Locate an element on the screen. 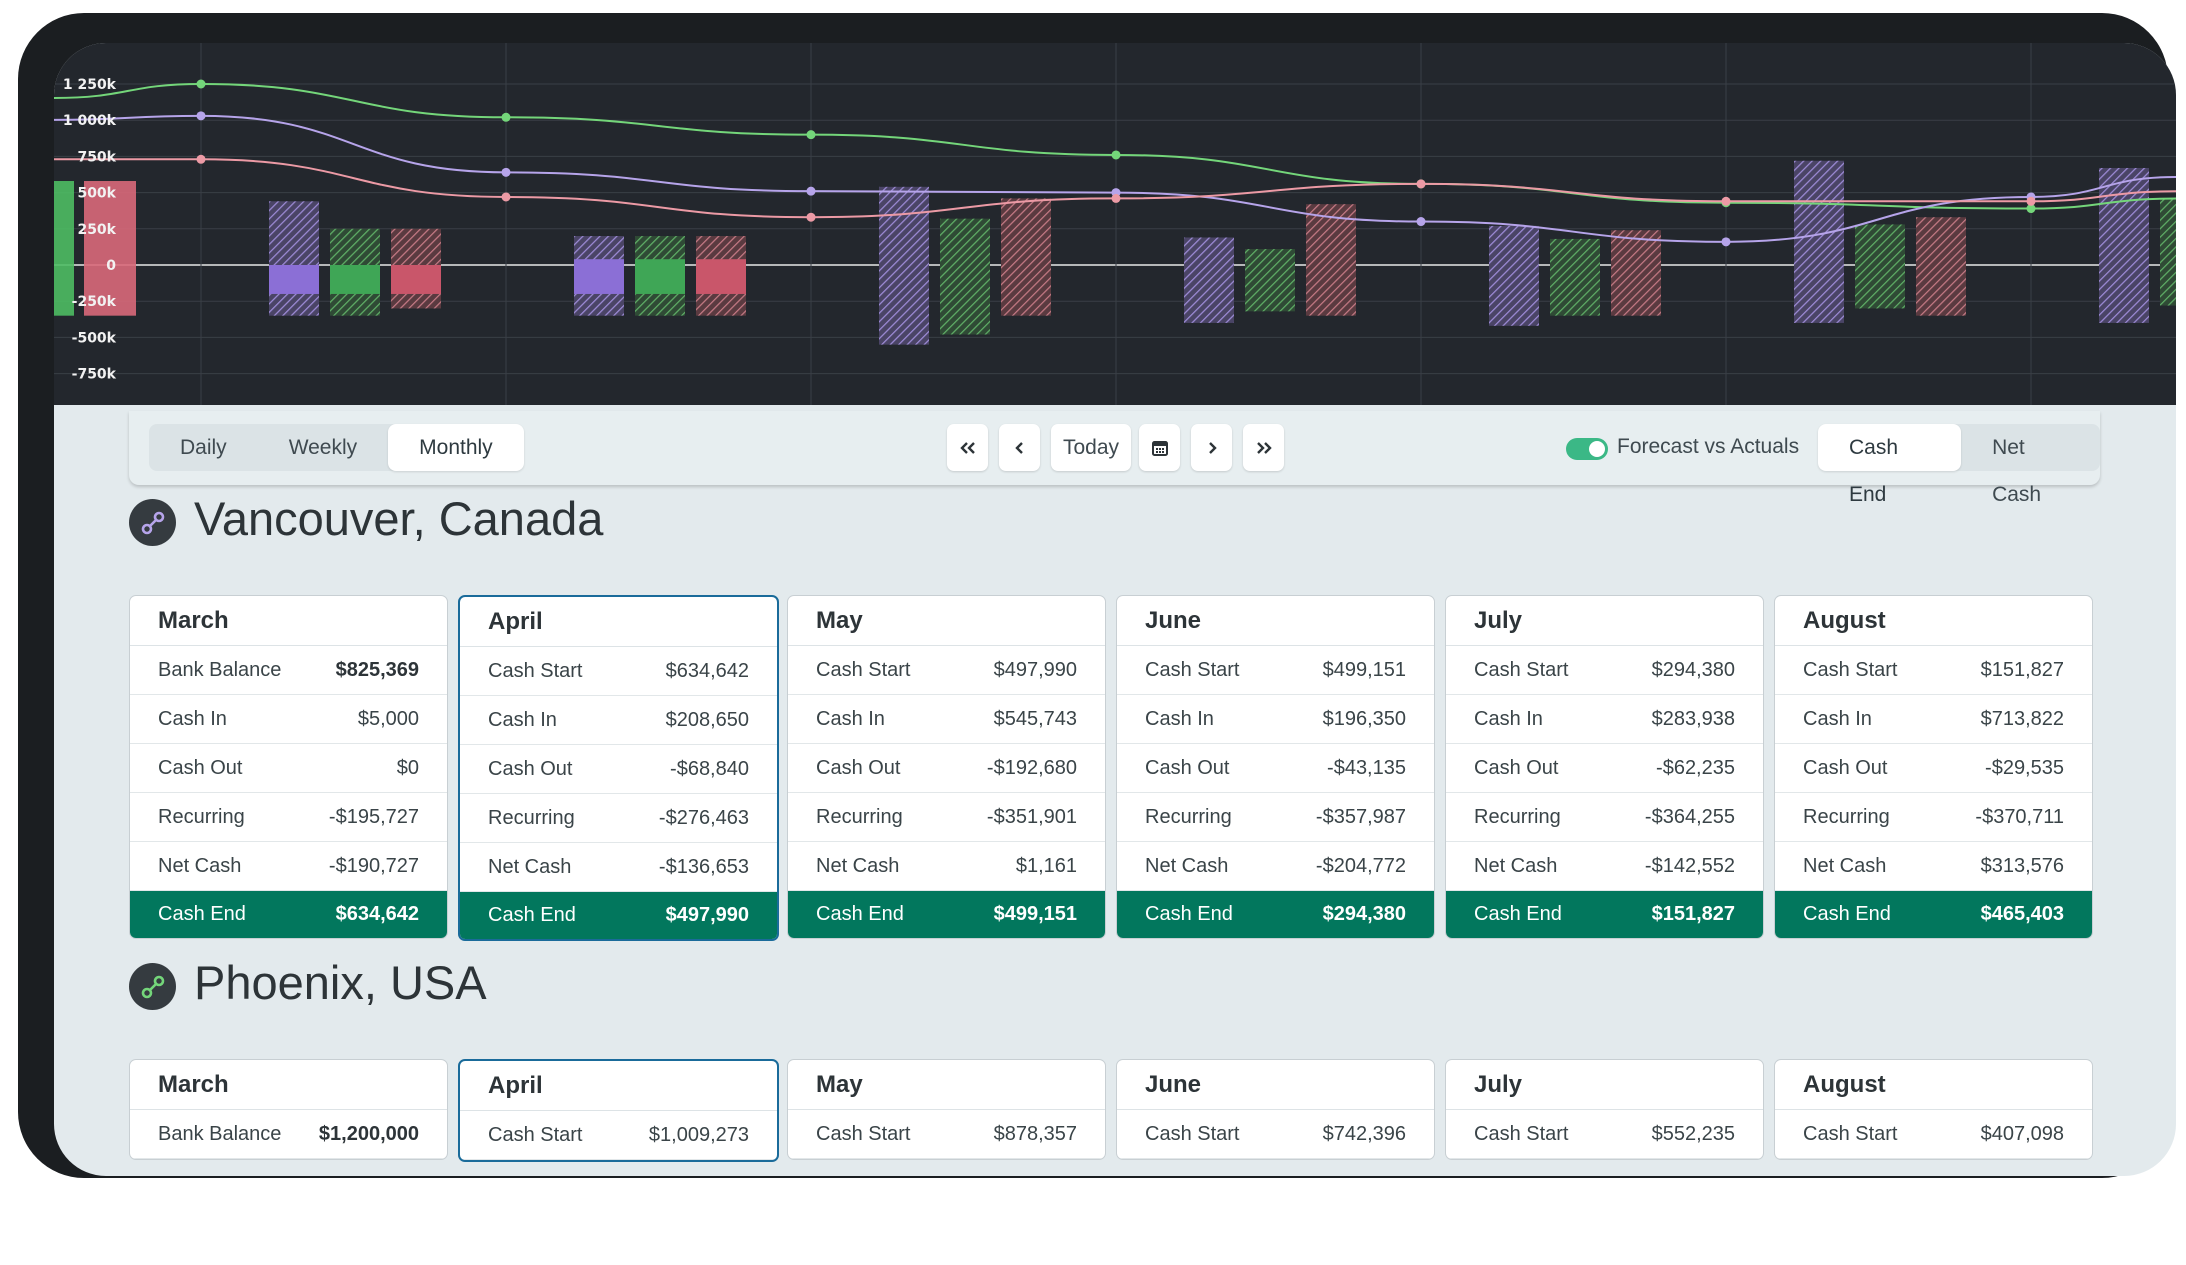  month-card: August Cash Start $407,098 is located at coordinates (1933, 1109).